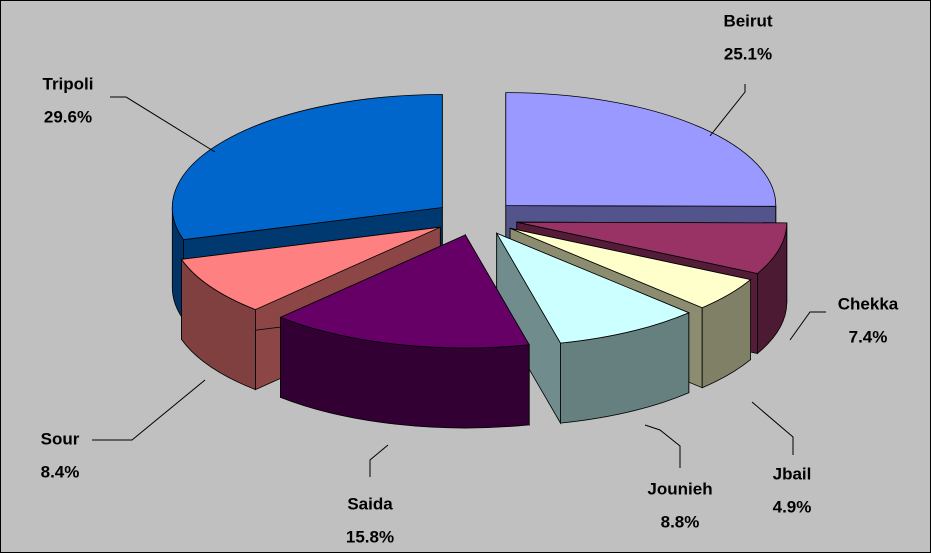 This screenshot has height=553, width=931. I want to click on slice-value-label: 7.4%, so click(868, 336).